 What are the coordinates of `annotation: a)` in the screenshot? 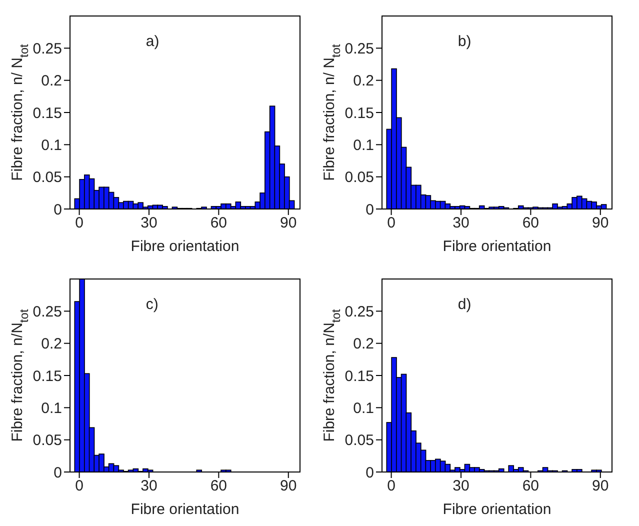 It's located at (153, 41).